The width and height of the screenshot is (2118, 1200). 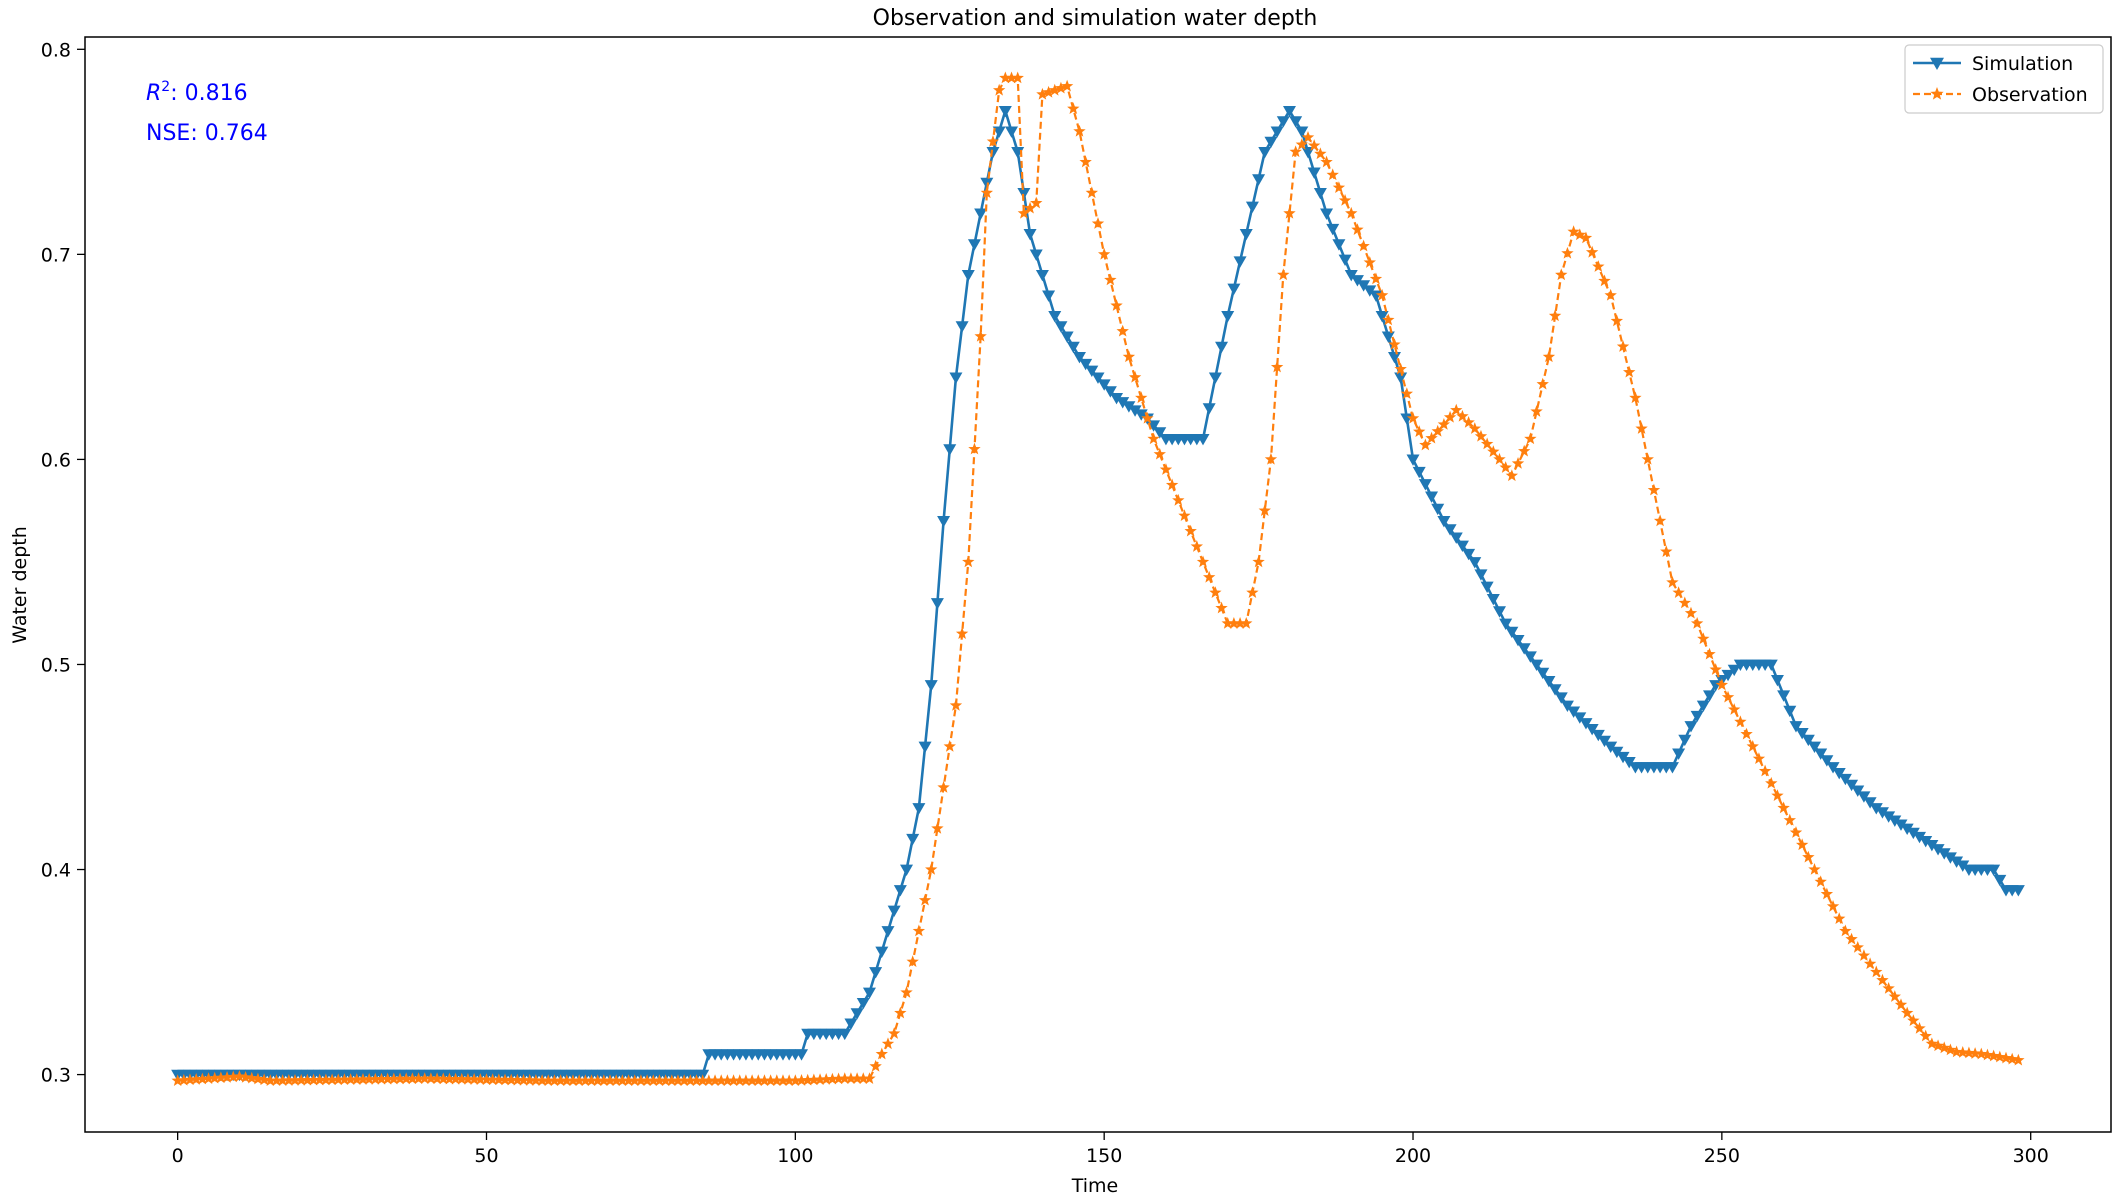 I want to click on x-tick-label: 300, so click(x=2031, y=1156).